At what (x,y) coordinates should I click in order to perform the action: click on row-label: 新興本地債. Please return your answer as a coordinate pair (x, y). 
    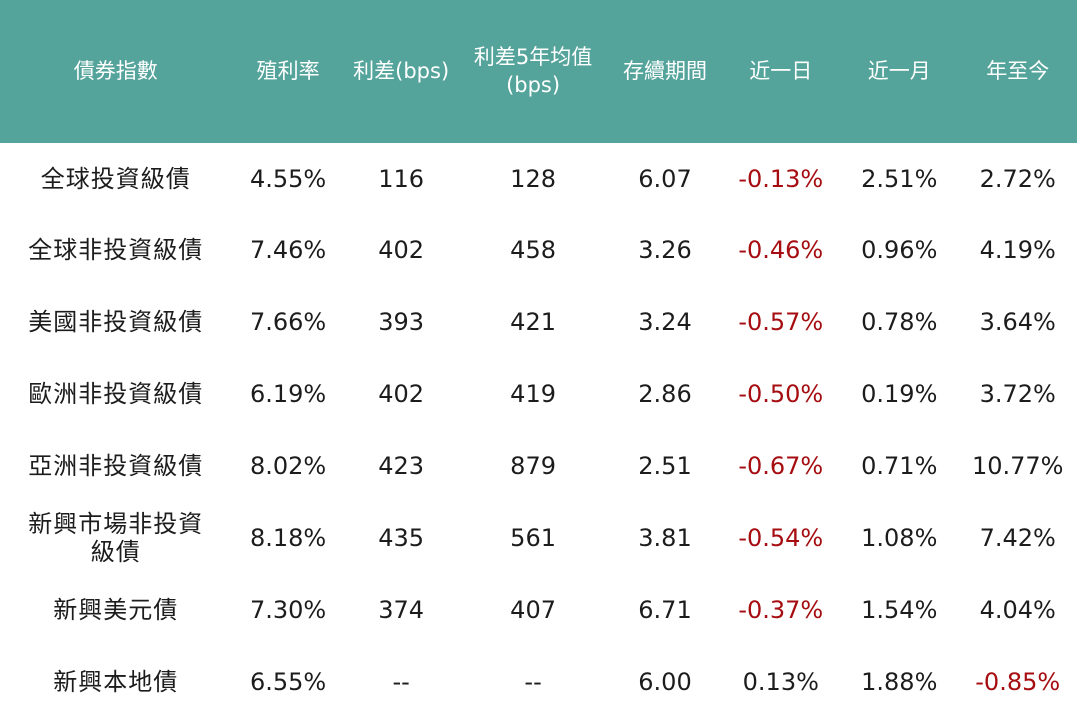
    Looking at the image, I should click on (116, 681).